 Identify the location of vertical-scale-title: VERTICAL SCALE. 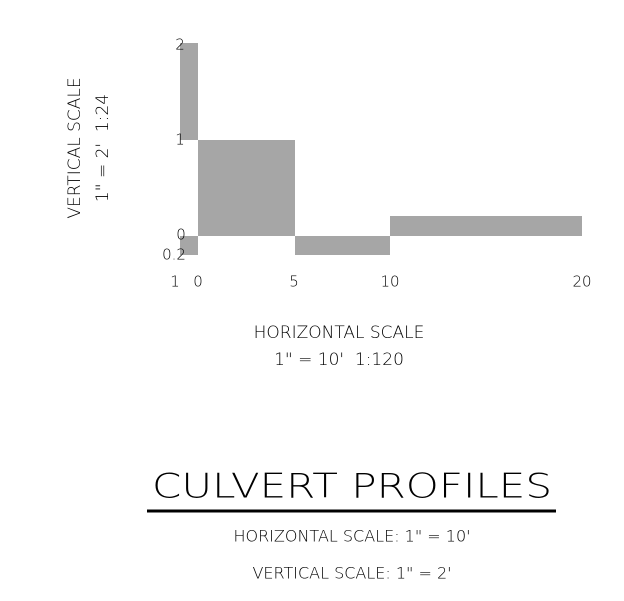
(75, 147).